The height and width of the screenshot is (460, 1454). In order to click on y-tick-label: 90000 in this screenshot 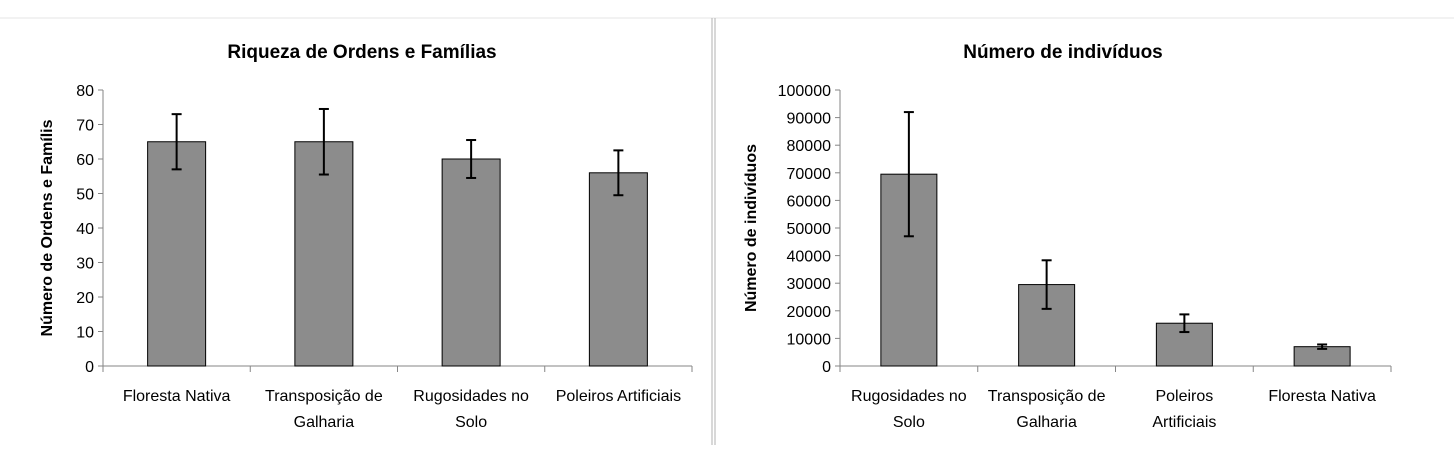, I will do `click(809, 119)`.